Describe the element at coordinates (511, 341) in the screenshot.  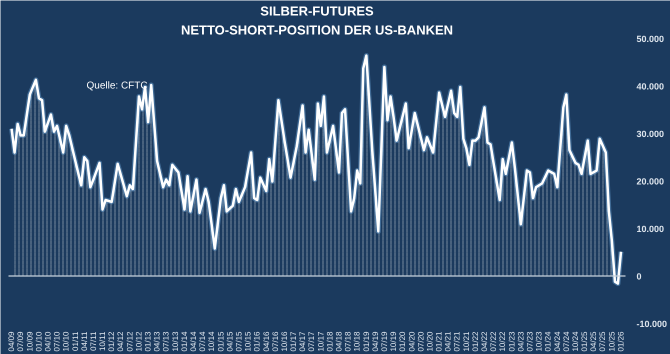
I see `x-tick-label: 01/23` at that location.